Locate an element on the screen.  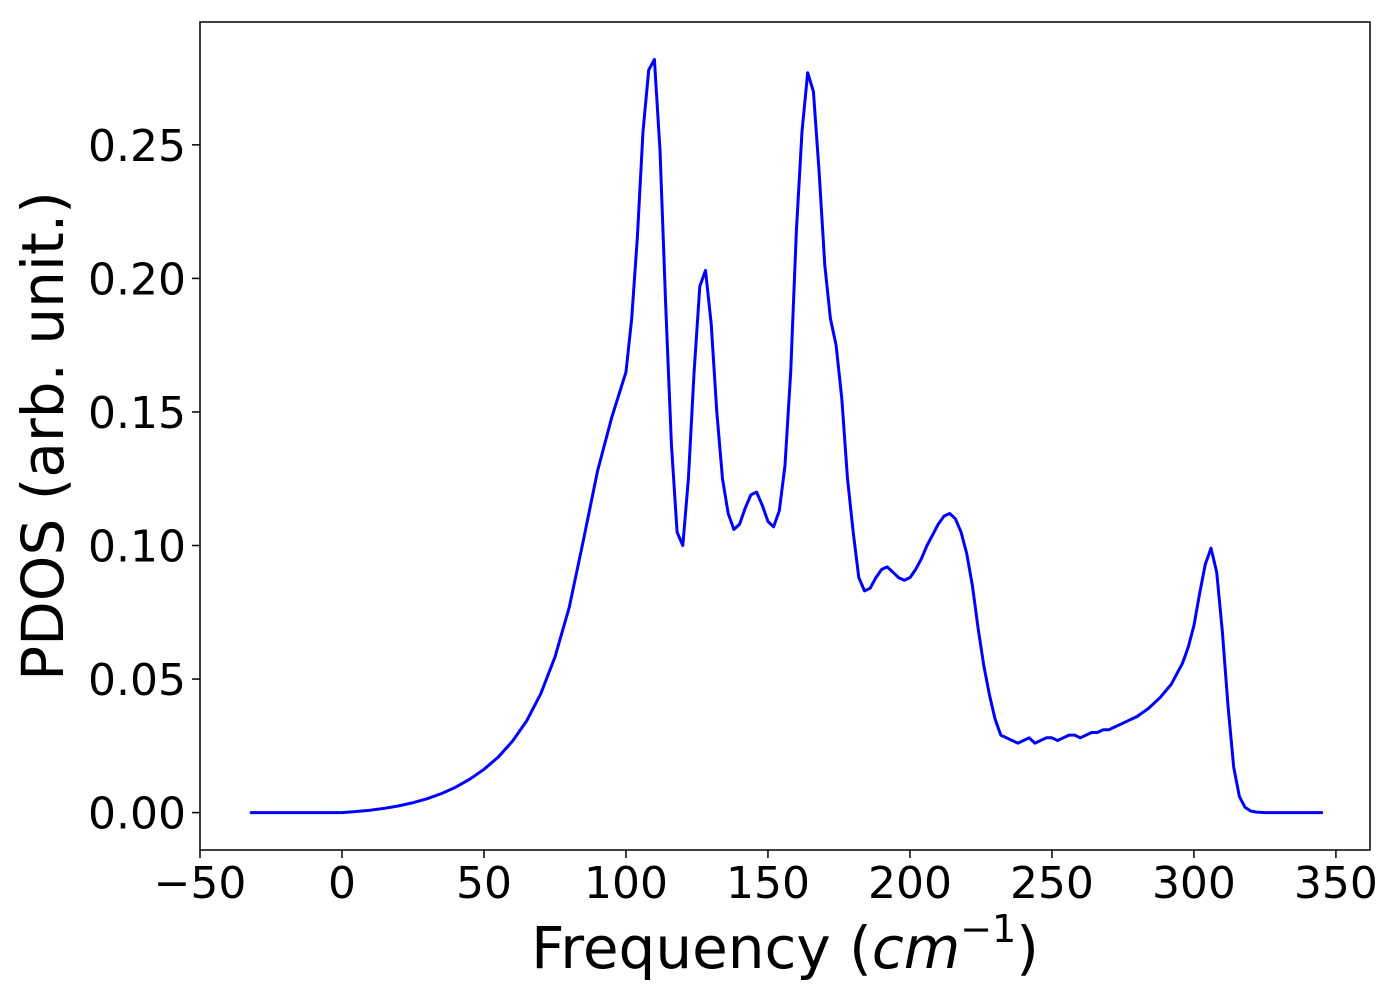
y-tick-label: 0.20 is located at coordinates (137, 279).